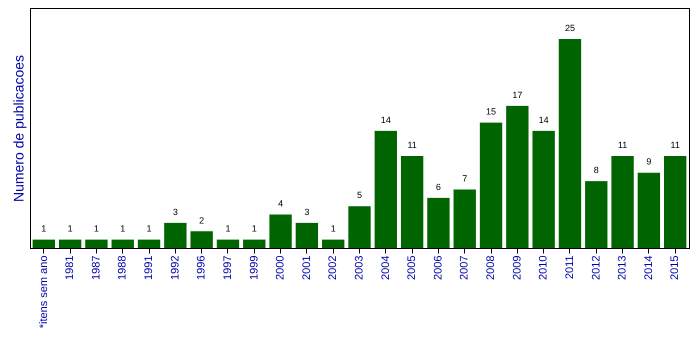 Image resolution: width=699 pixels, height=348 pixels. What do you see at coordinates (648, 268) in the screenshot?
I see `x-tick-label: 2014` at bounding box center [648, 268].